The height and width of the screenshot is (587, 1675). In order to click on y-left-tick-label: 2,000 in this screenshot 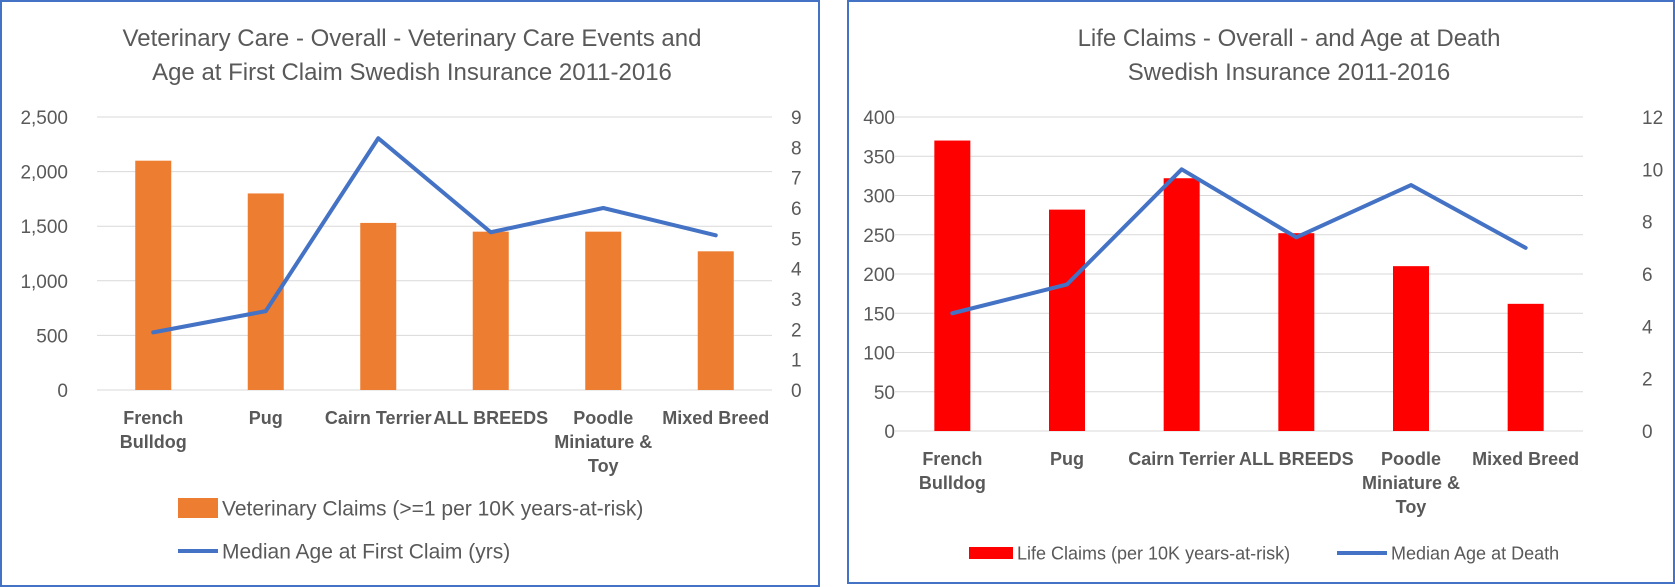, I will do `click(44, 173)`.